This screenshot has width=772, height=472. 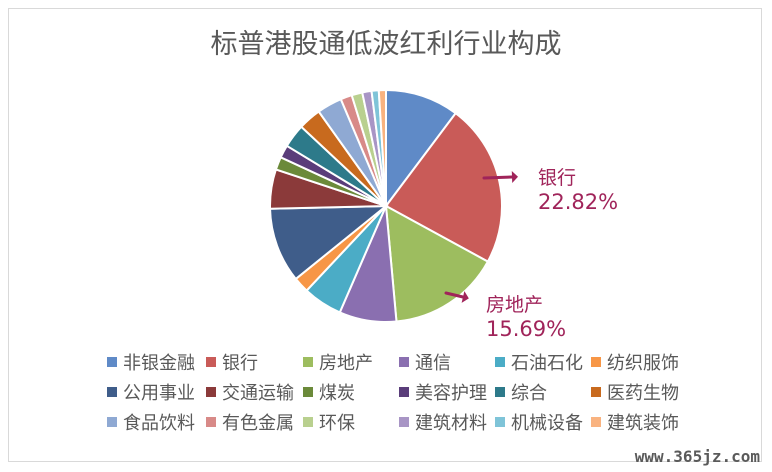 What do you see at coordinates (433, 363) in the screenshot?
I see `legend-label: 通信` at bounding box center [433, 363].